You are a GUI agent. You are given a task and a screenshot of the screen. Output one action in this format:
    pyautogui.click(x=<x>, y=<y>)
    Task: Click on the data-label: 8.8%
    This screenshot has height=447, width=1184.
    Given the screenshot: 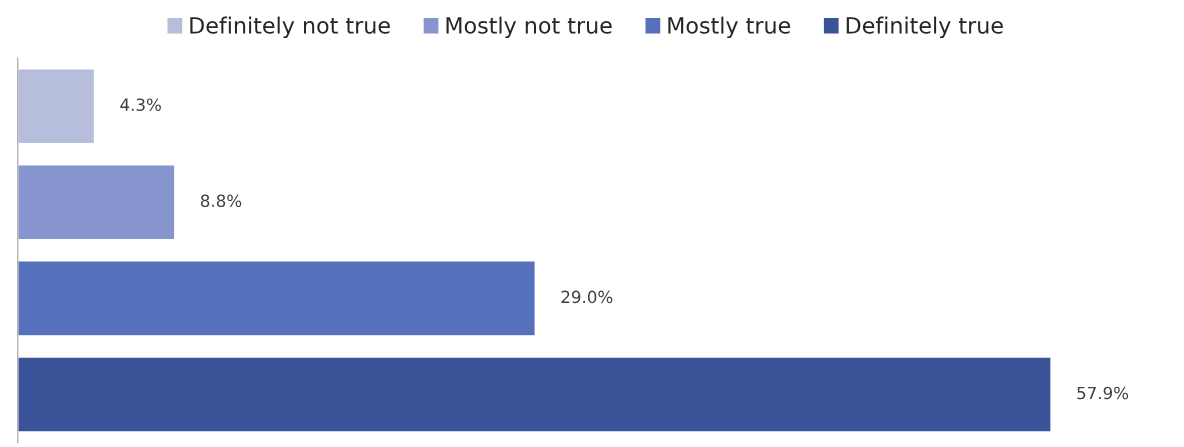 What is the action you would take?
    pyautogui.click(x=221, y=201)
    